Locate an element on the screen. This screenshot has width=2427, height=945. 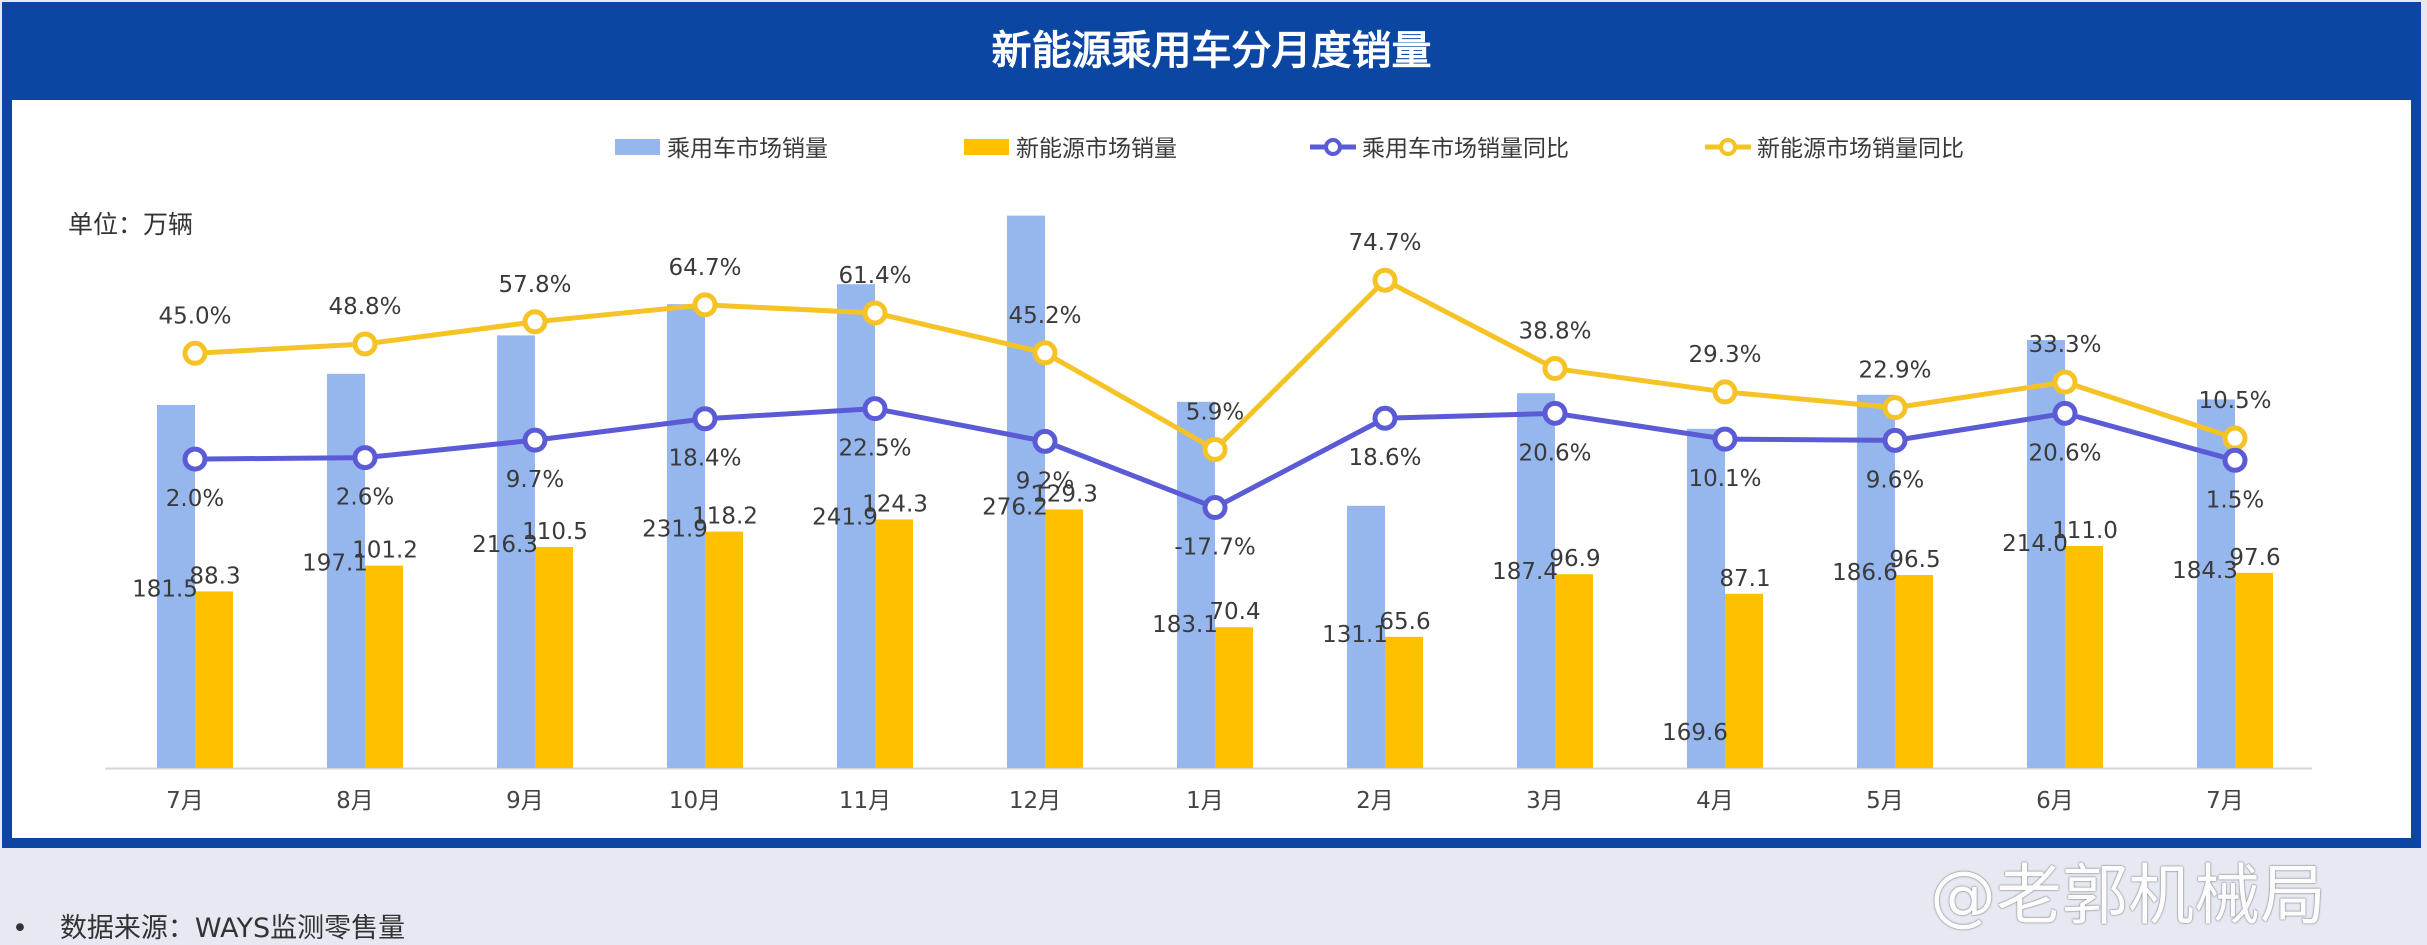
x-tick-label: 9月 is located at coordinates (525, 801).